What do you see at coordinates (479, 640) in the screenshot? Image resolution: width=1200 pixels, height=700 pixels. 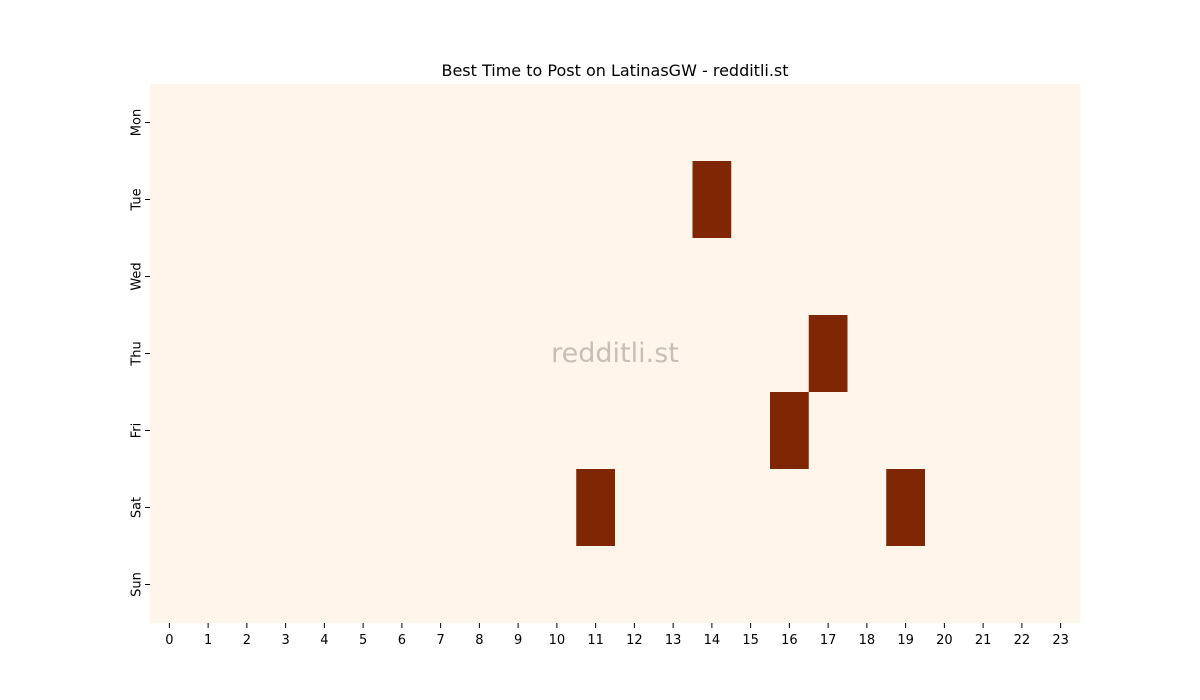 I see `x-tick-label: 8` at bounding box center [479, 640].